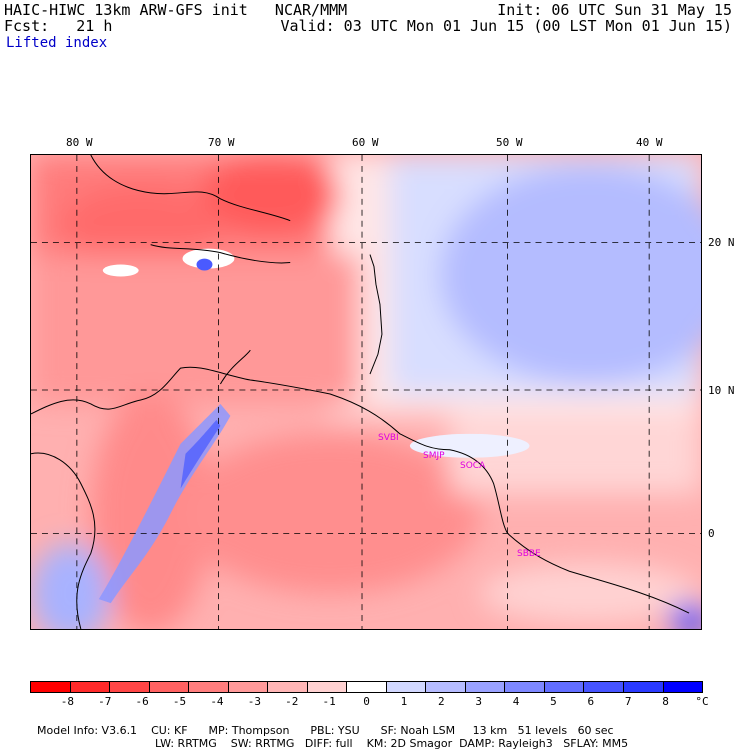  What do you see at coordinates (595, 730) in the screenshot?
I see `time-step: 60 sec` at bounding box center [595, 730].